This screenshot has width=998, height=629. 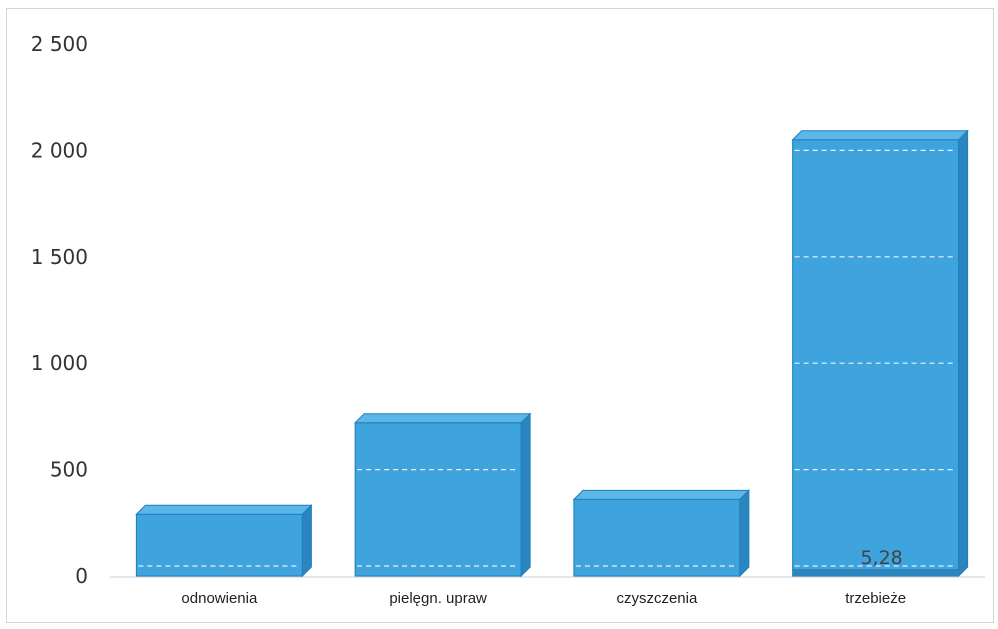 What do you see at coordinates (59, 363) in the screenshot?
I see `y-tick-label: 1 000` at bounding box center [59, 363].